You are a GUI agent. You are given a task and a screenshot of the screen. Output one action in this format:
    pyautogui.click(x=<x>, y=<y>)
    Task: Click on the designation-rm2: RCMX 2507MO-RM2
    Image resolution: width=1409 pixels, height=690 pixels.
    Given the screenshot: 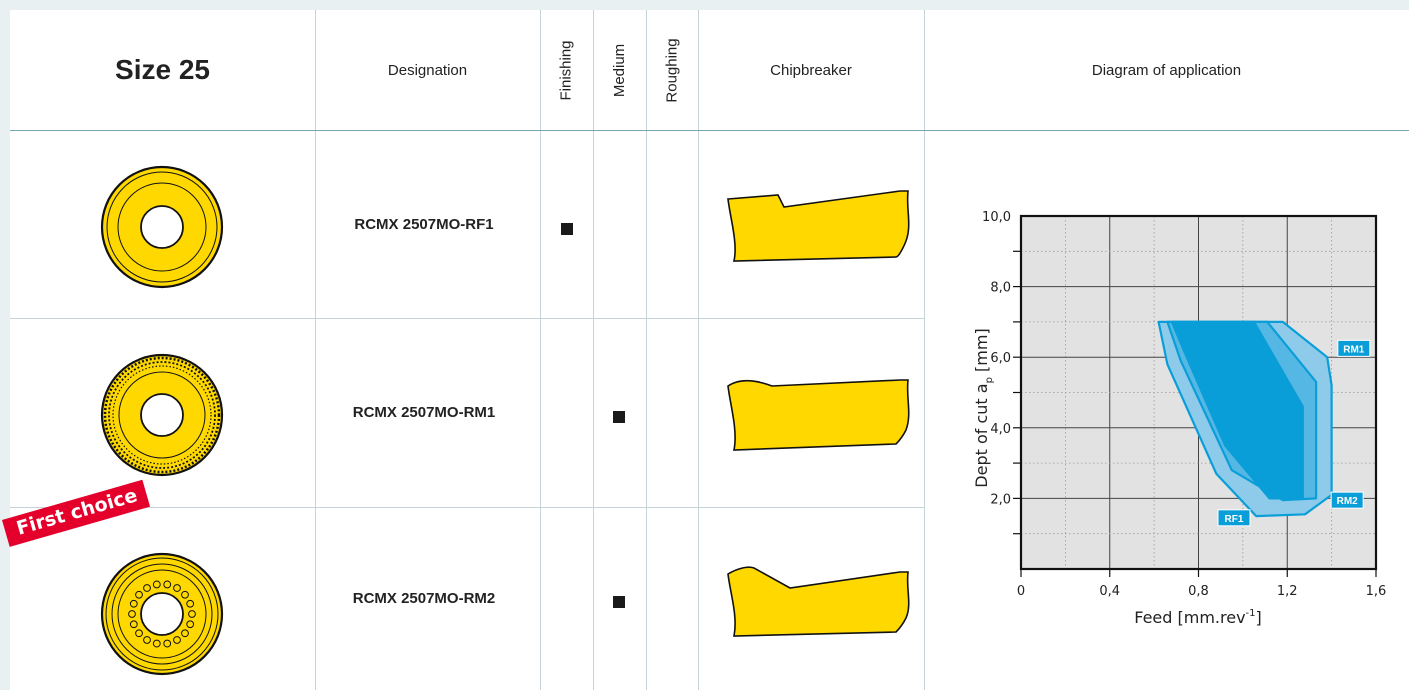 What is the action you would take?
    pyautogui.click(x=424, y=598)
    